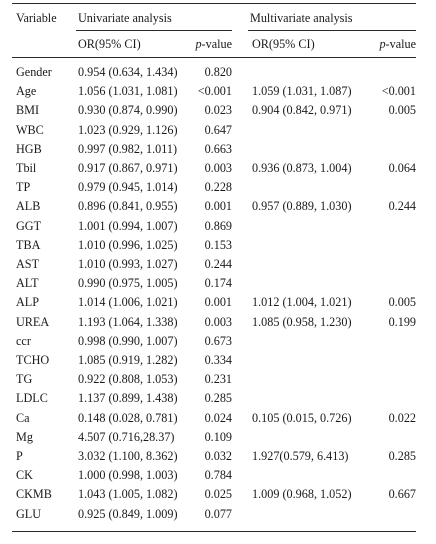  What do you see at coordinates (402, 417) in the screenshot?
I see `cell-multi-p: 0.022` at bounding box center [402, 417].